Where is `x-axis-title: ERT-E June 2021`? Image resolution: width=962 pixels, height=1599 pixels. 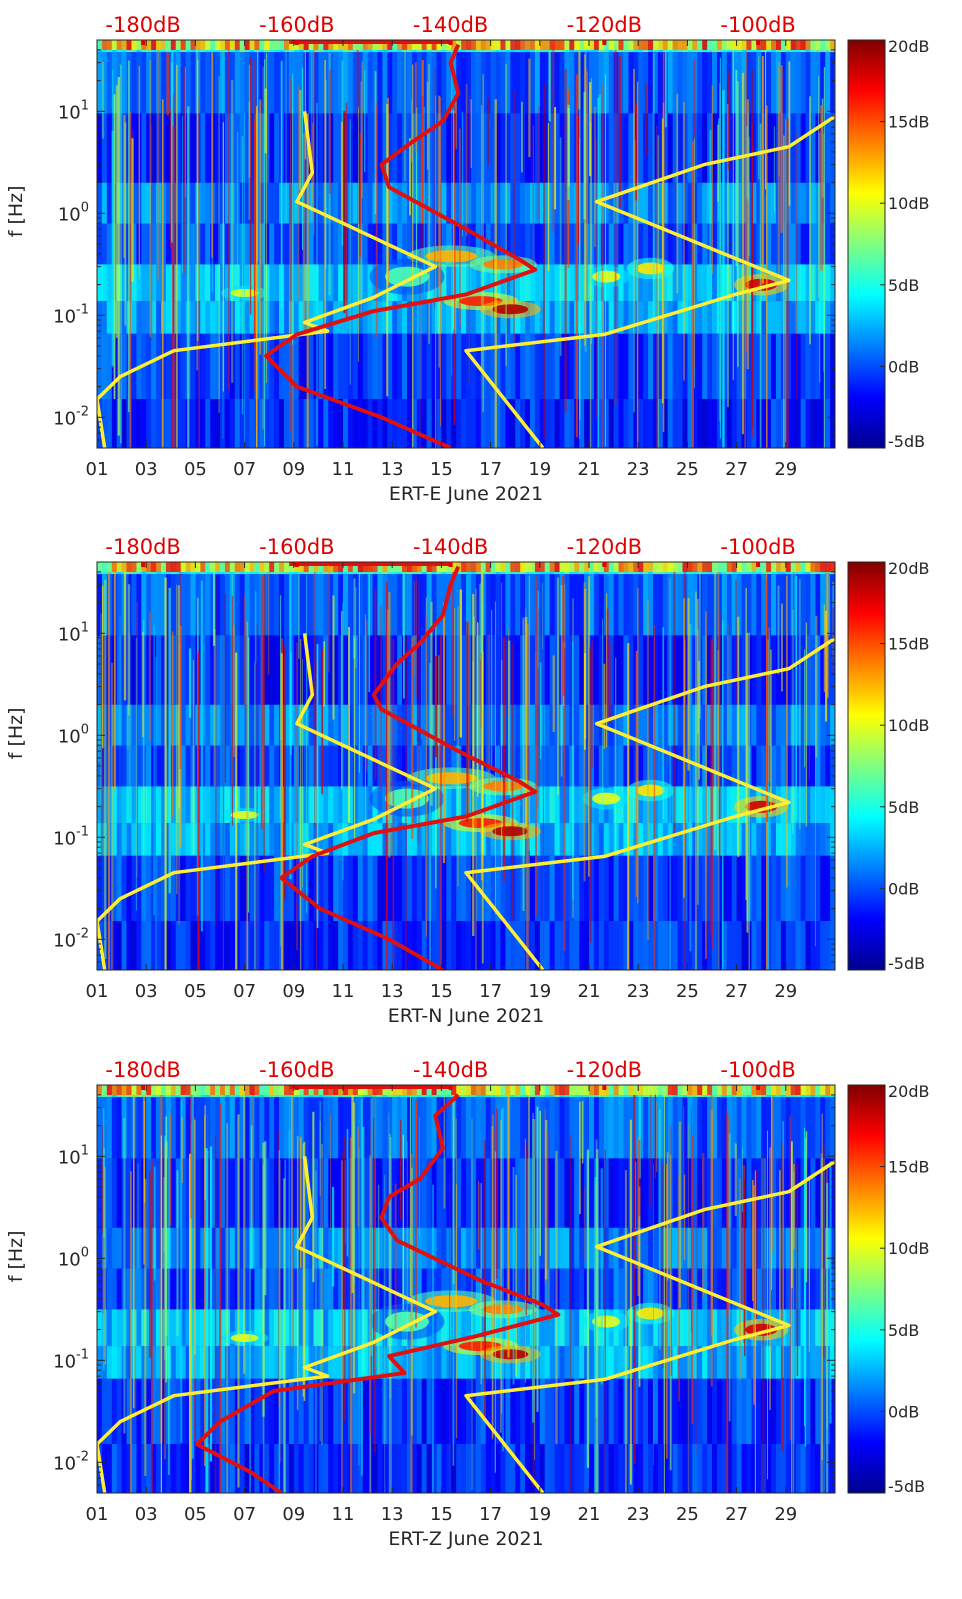
x-axis-title: ERT-E June 2021 is located at coordinates (466, 494).